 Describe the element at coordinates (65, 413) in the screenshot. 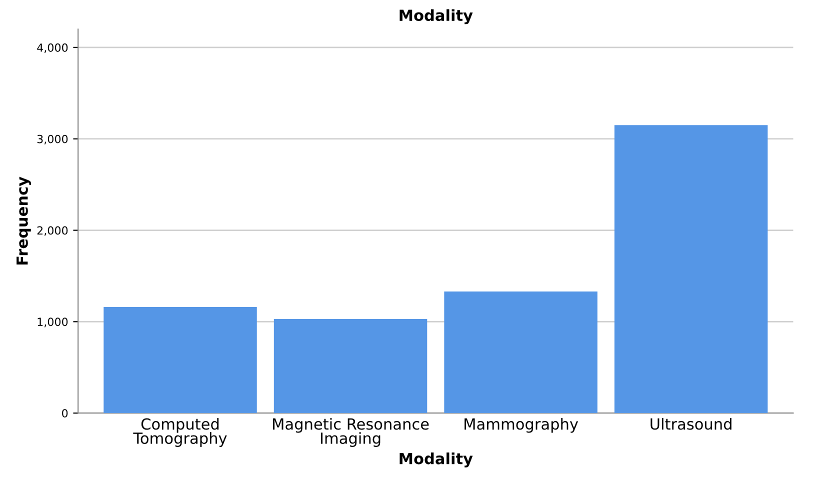

I see `y-tick-label: 0` at that location.